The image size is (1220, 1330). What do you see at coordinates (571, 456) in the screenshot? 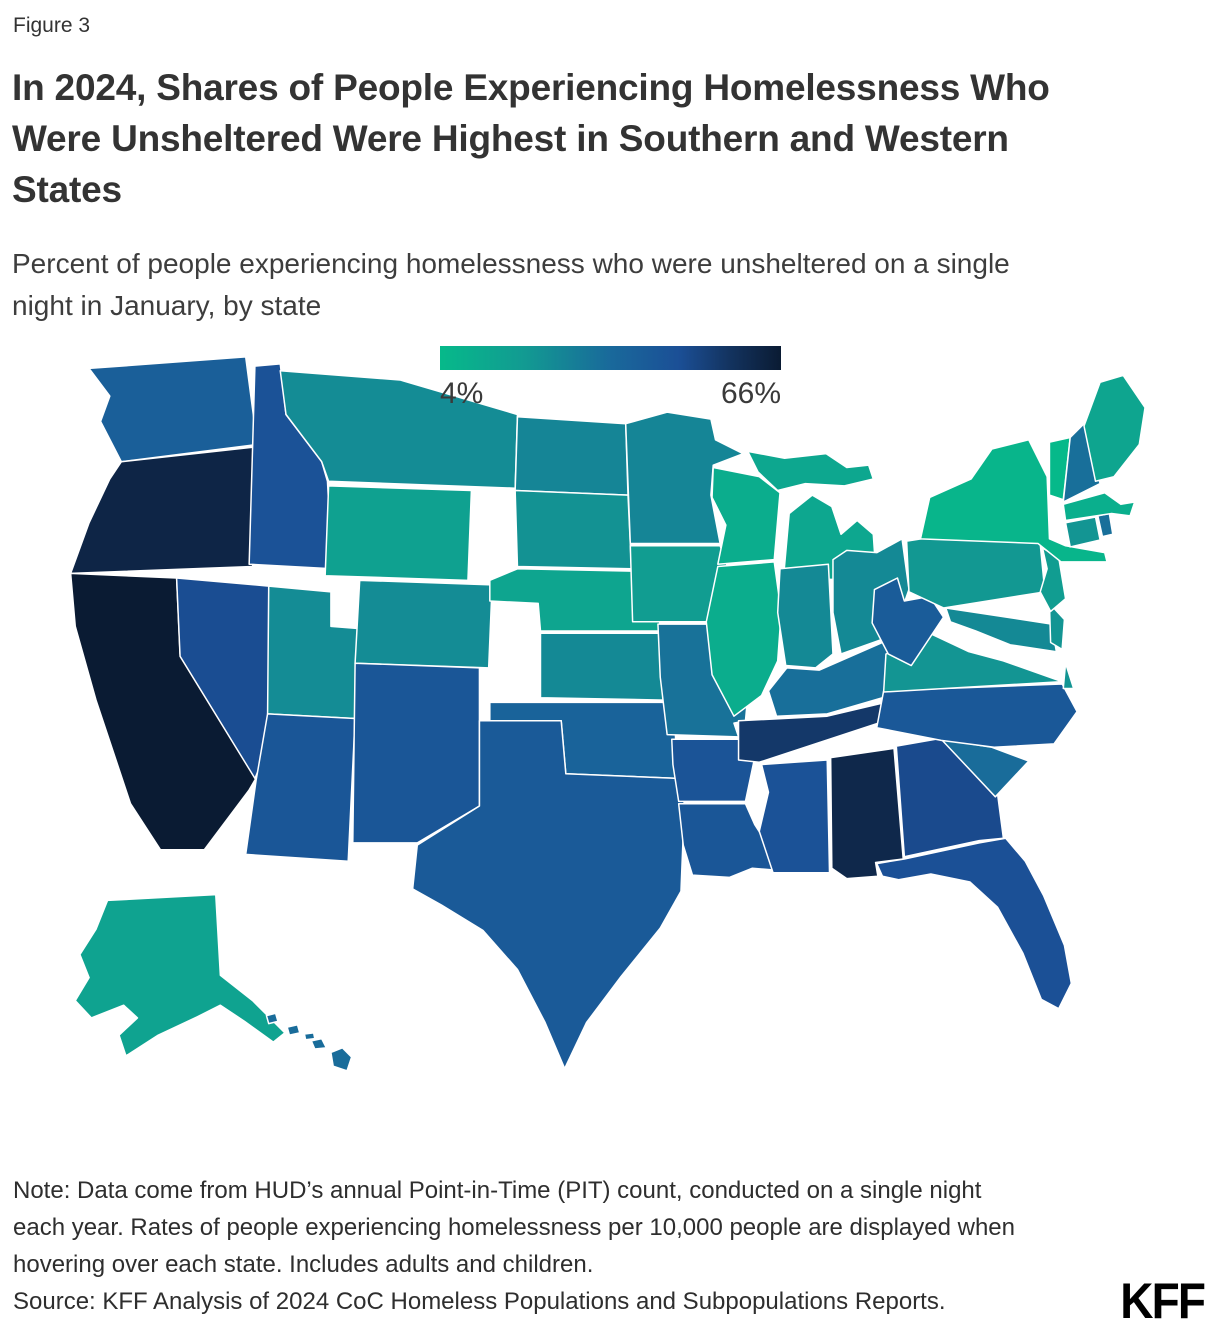
I see `state-ND: North Dakota: 26%` at bounding box center [571, 456].